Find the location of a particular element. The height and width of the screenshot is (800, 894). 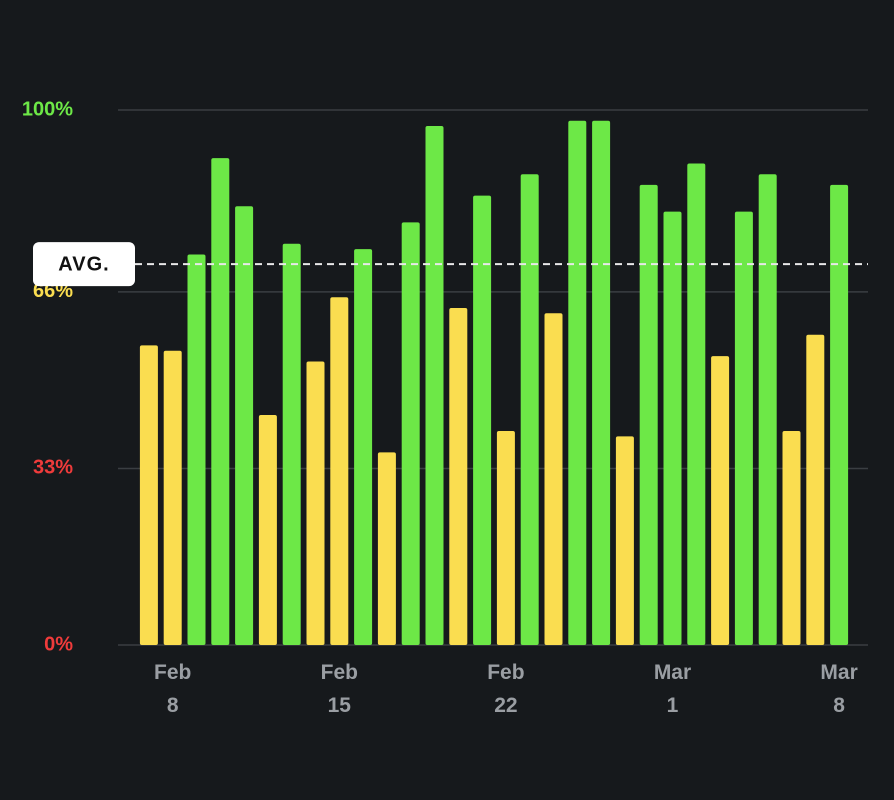

x-tick-line: 15 is located at coordinates (340, 705).